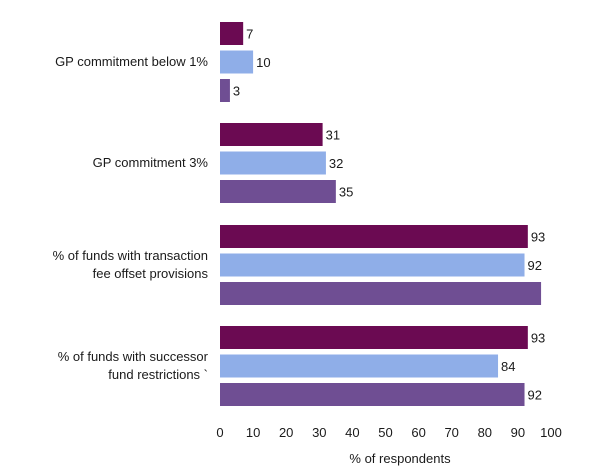 The height and width of the screenshot is (474, 610). What do you see at coordinates (253, 432) in the screenshot?
I see `x-tick-label: 10` at bounding box center [253, 432].